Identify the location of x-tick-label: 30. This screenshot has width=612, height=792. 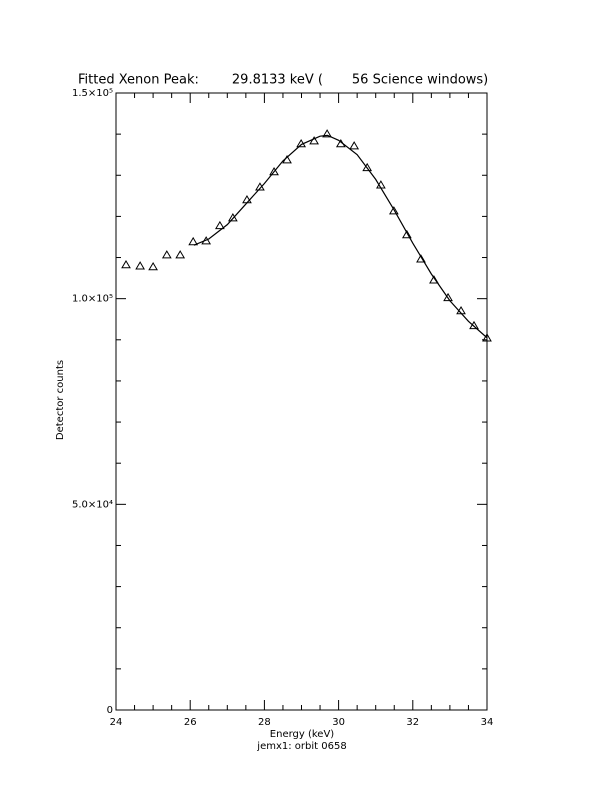
(338, 722).